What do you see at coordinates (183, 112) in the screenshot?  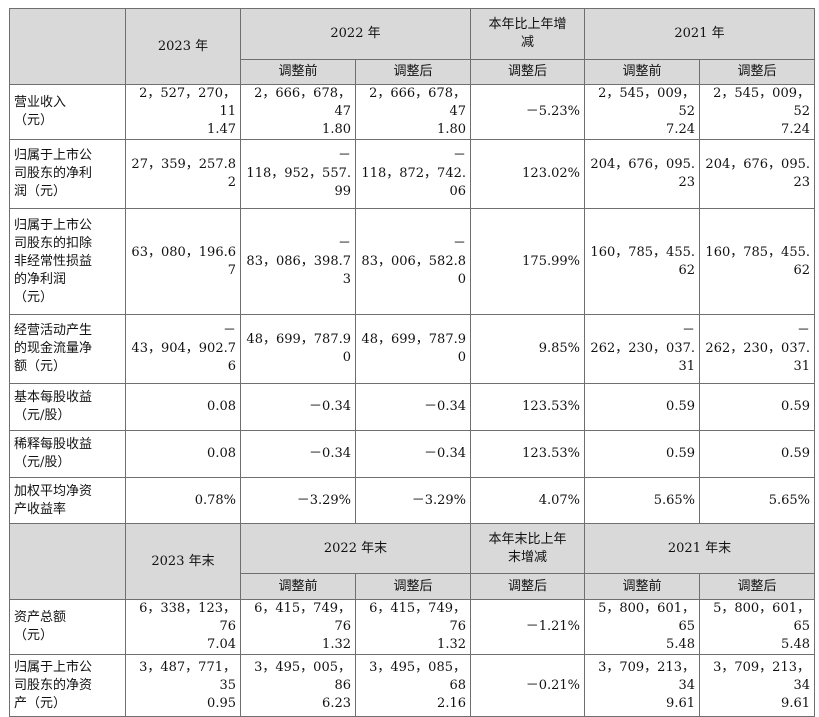 I see `value-2023: 2，527，270，11 1.47` at bounding box center [183, 112].